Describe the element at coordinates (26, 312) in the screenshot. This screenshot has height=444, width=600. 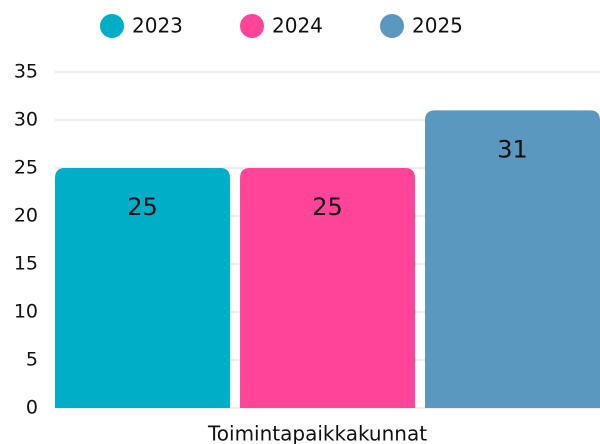
I see `y-tick-label: 10` at that location.